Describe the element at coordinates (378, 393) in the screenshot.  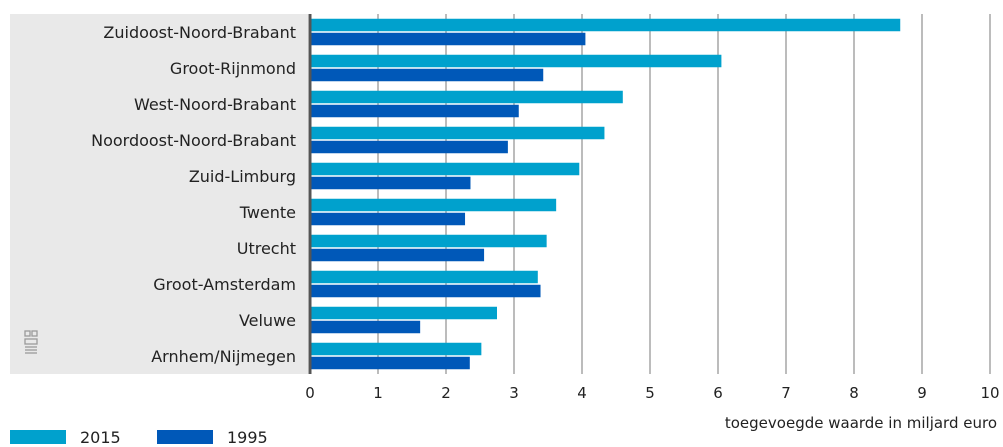
I see `x-tick-label: 1` at that location.